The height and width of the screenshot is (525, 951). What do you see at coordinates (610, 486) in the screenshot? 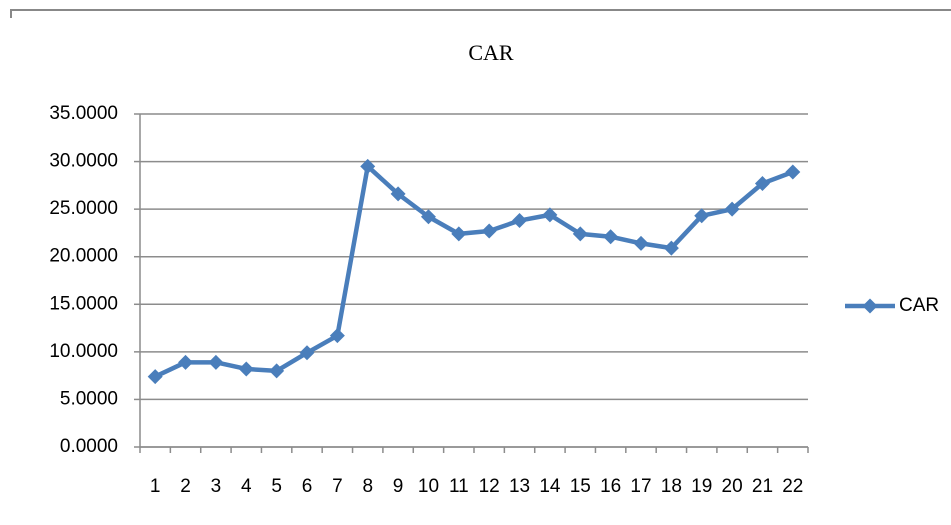
I see `x-tick-label: 16` at bounding box center [610, 486].